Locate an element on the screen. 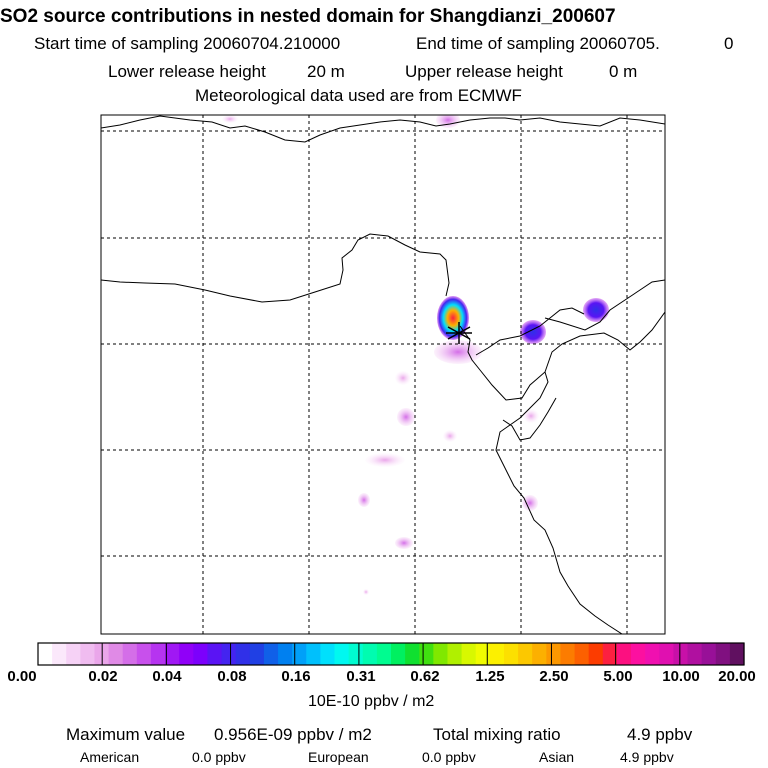  colorbar-tick-label: 0.16 is located at coordinates (296, 676).